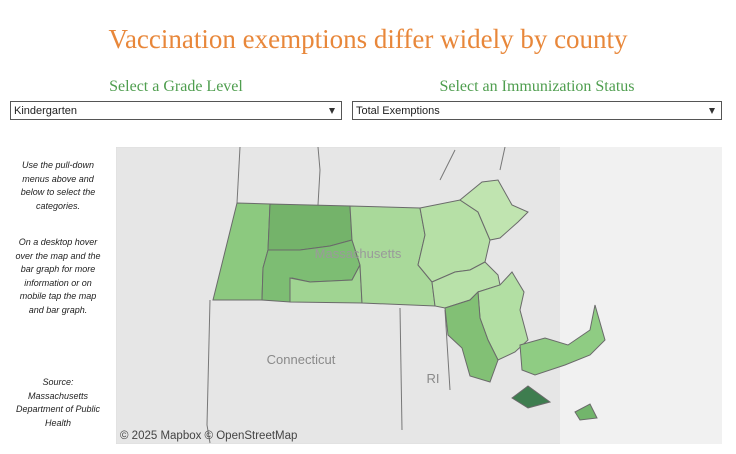  What do you see at coordinates (208, 436) in the screenshot?
I see `attribution: © 2025 Mapbox © OpenStreetMap` at bounding box center [208, 436].